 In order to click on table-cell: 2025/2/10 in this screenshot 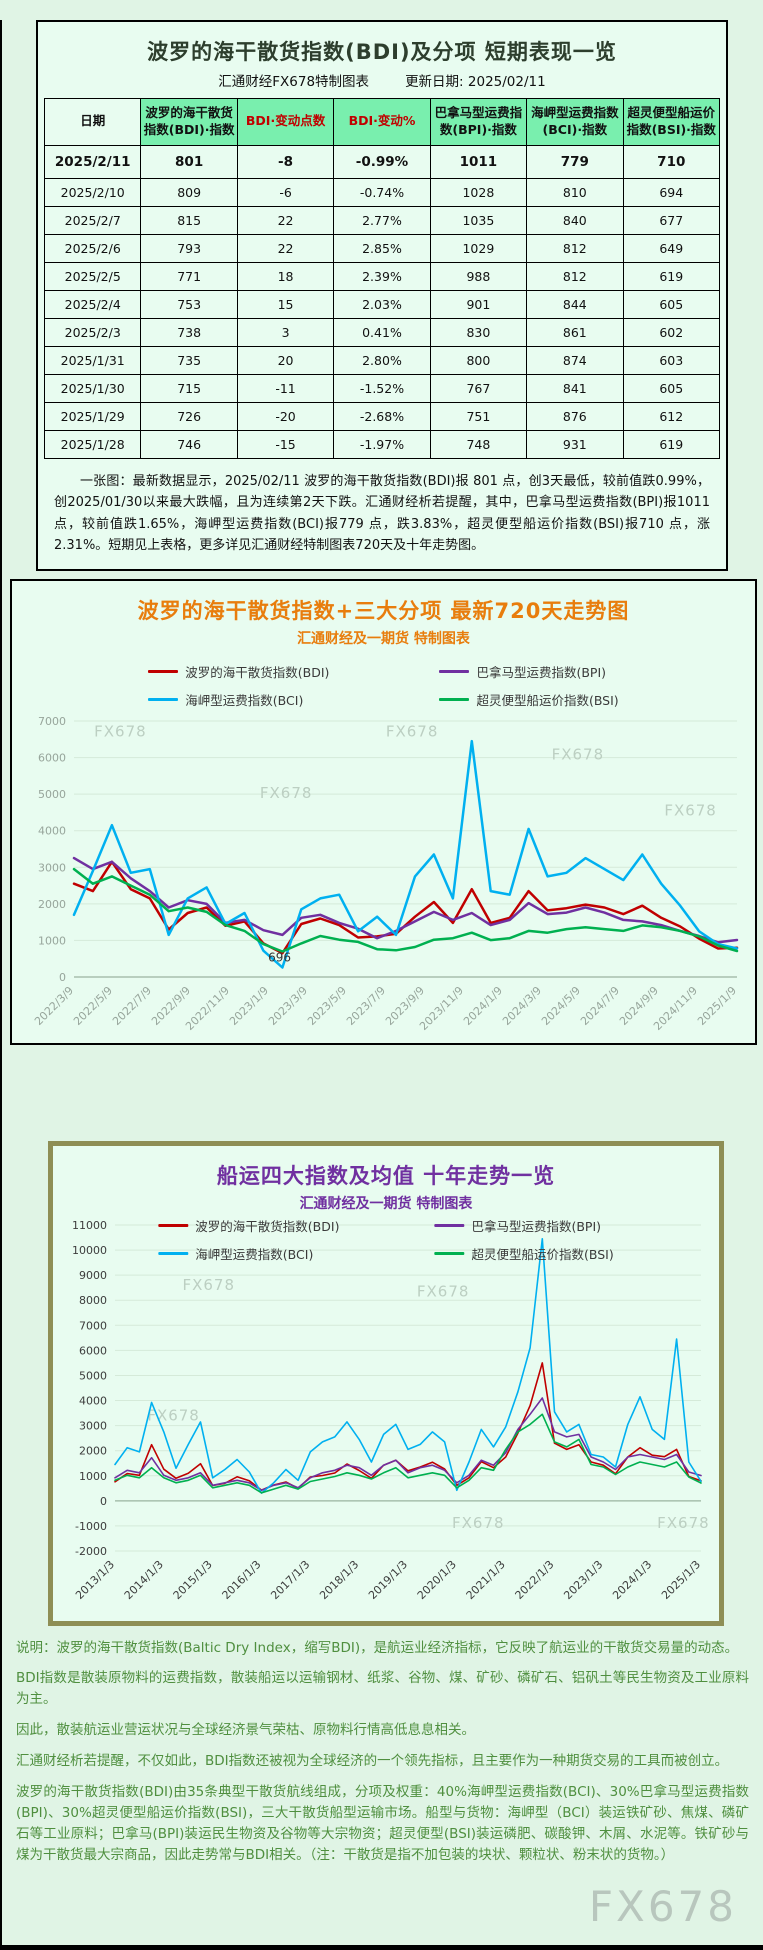, I will do `click(92, 192)`.